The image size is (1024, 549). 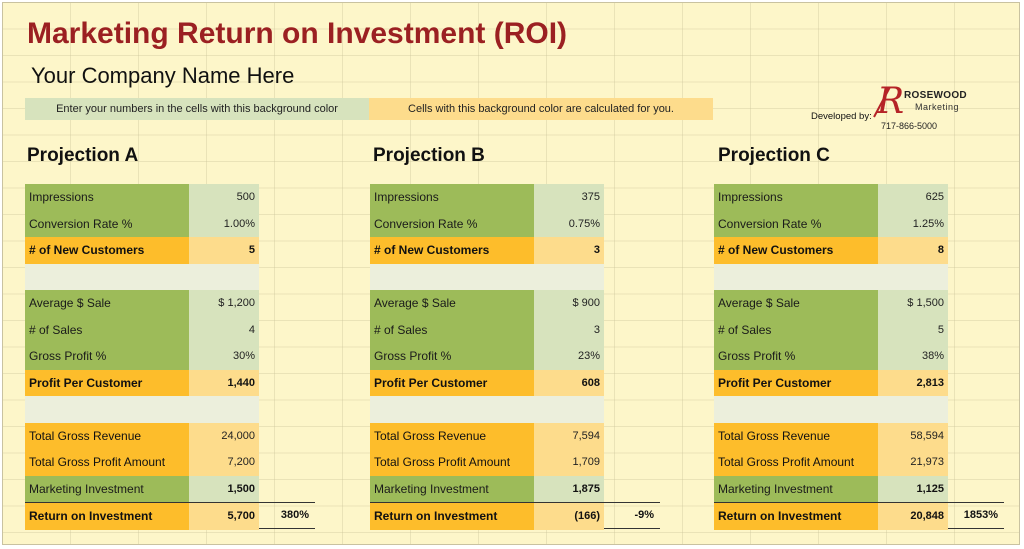 I want to click on gross-profit-pct-row: Gross Profit % 23%, so click(x=515, y=356).